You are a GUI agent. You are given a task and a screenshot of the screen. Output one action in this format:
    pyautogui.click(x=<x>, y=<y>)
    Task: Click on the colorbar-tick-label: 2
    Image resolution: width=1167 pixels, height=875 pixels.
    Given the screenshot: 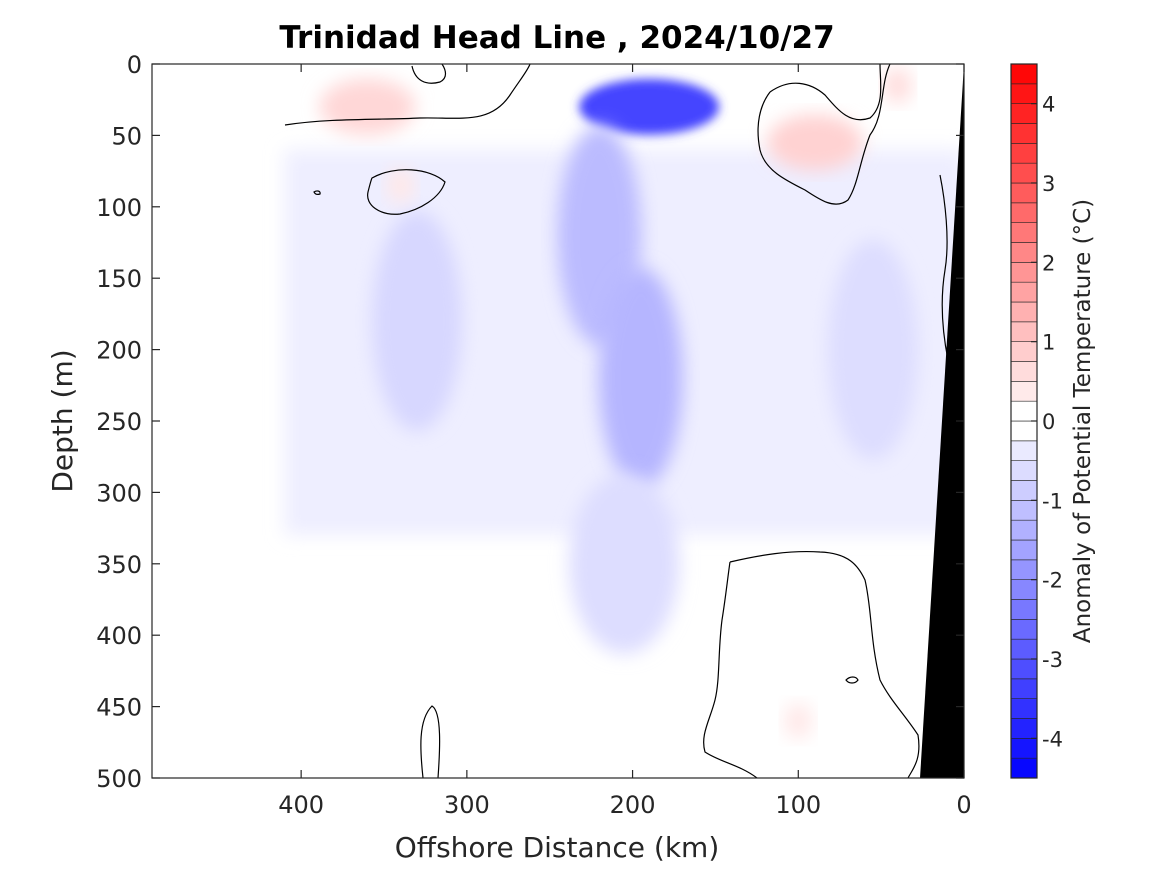 What is the action you would take?
    pyautogui.click(x=1048, y=263)
    